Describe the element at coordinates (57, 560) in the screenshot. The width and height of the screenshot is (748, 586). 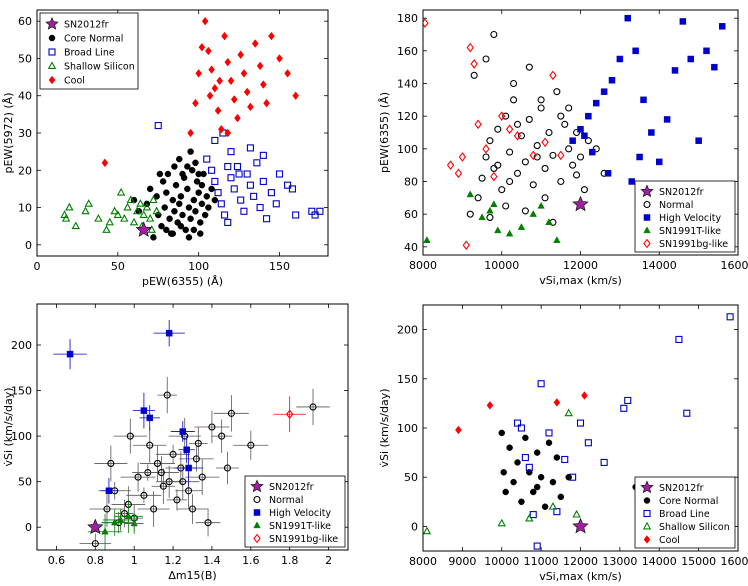
I see `x-tick-label: 0.6` at that location.